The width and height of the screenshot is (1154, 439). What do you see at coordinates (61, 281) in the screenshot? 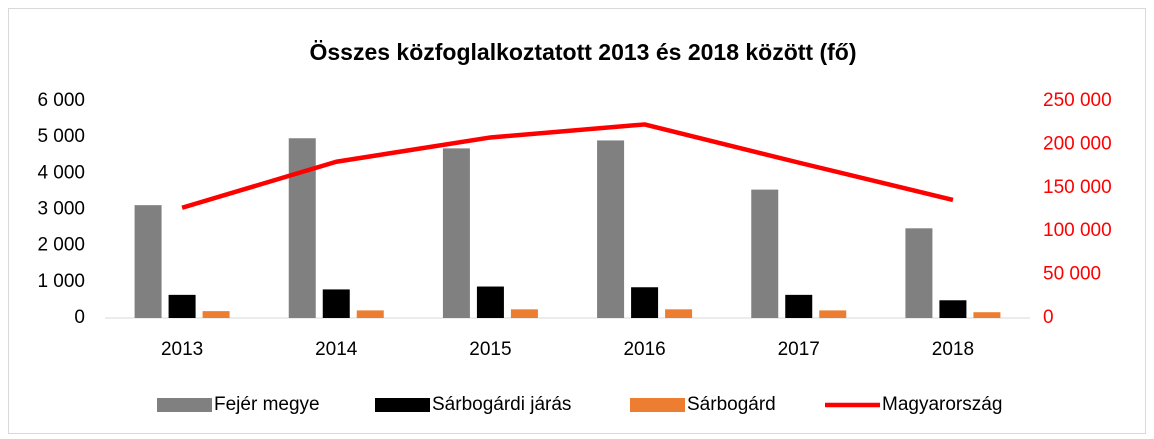
I see `y-tick-label: 1 000` at bounding box center [61, 281].